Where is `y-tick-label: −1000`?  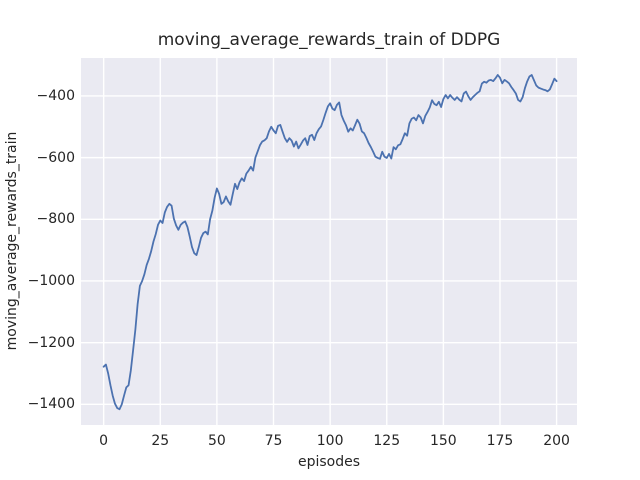
y-tick-label: −1000 is located at coordinates (51, 280).